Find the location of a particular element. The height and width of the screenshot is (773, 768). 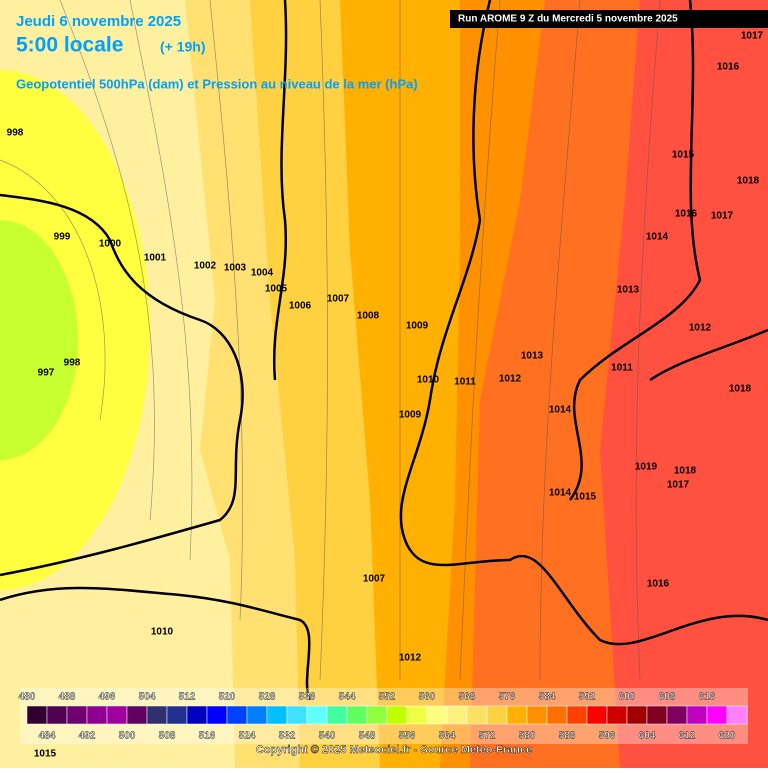

isobar-label: 1003 is located at coordinates (235, 268).